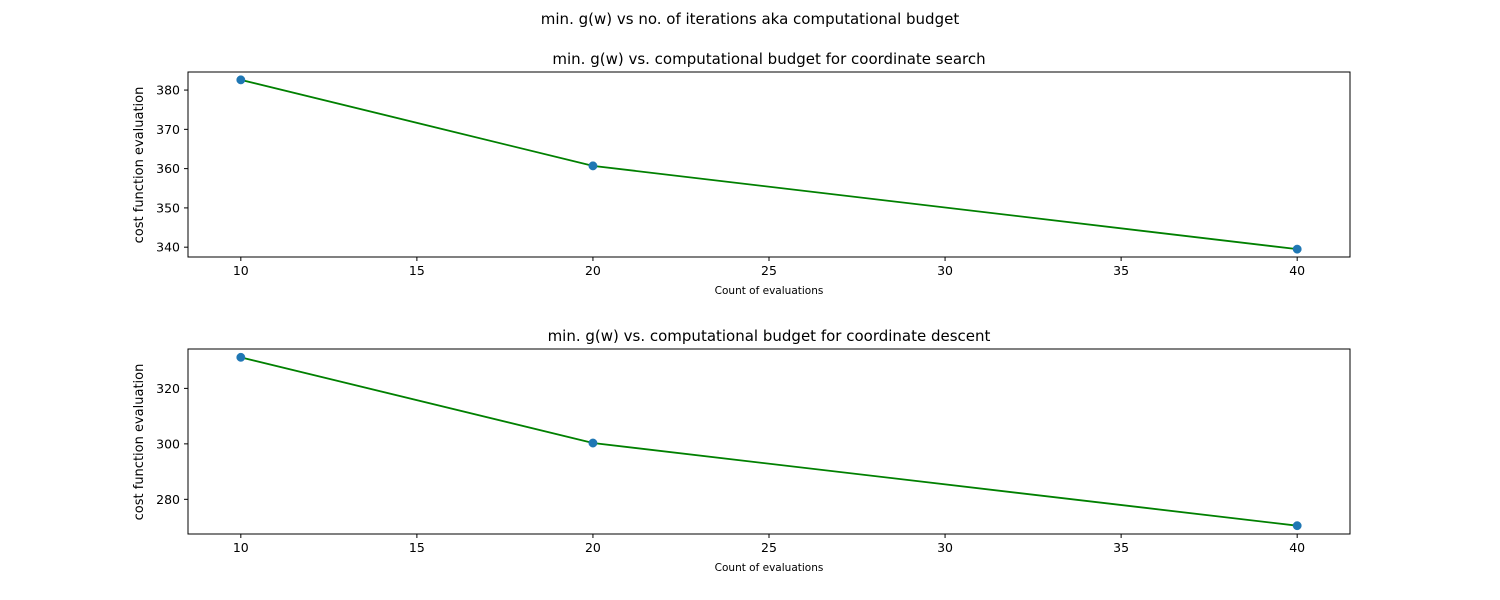  Describe the element at coordinates (168, 129) in the screenshot. I see `y-tick-label: 370` at that location.